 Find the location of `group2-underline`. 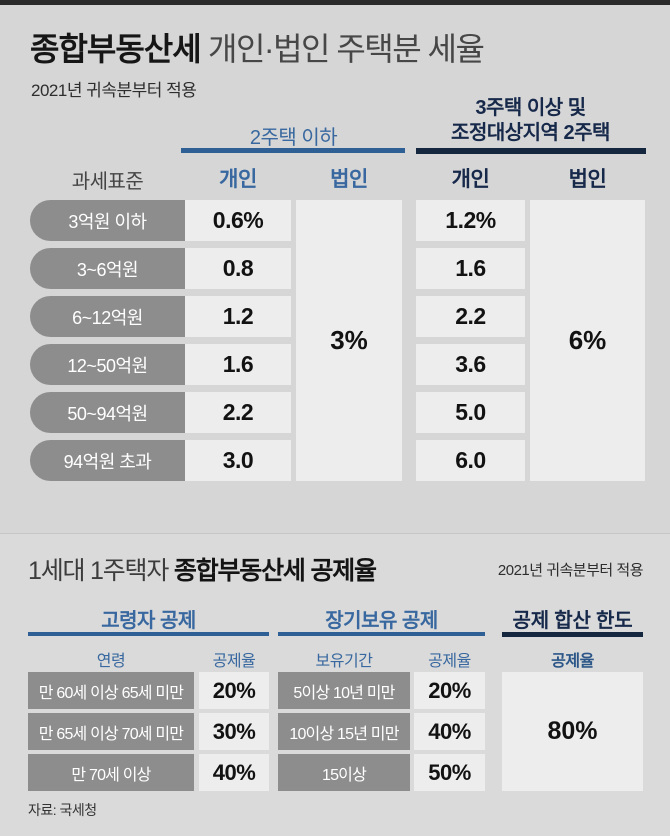

group2-underline is located at coordinates (531, 151).